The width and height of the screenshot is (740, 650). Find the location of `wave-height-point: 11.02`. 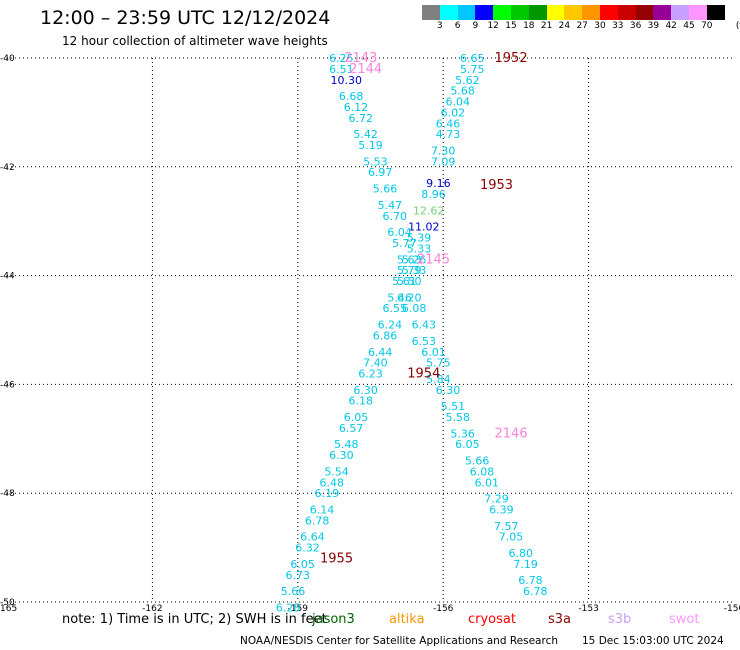

wave-height-point: 11.02 is located at coordinates (424, 227).